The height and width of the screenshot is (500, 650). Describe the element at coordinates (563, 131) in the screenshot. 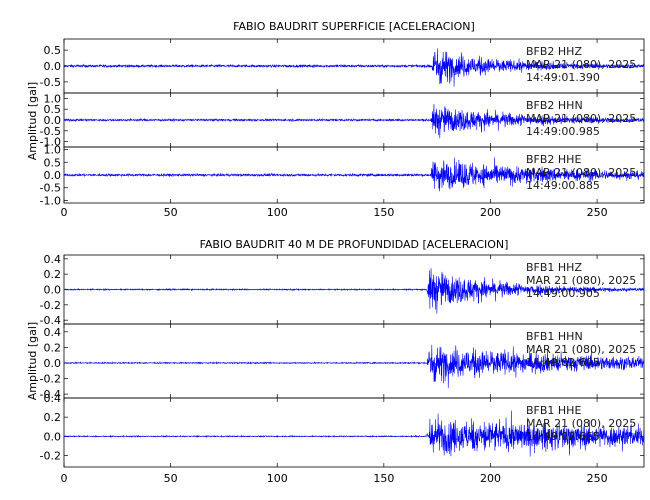

I see `trace-time-label: 14:49:00.985` at that location.